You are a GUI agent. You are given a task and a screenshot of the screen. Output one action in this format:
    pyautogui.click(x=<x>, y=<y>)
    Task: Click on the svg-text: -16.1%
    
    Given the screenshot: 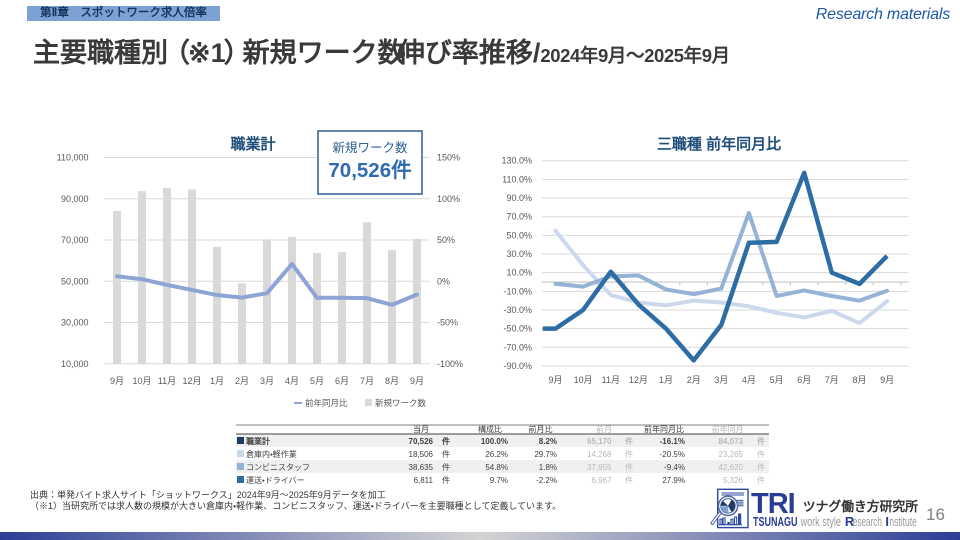 What is the action you would take?
    pyautogui.click(x=672, y=441)
    